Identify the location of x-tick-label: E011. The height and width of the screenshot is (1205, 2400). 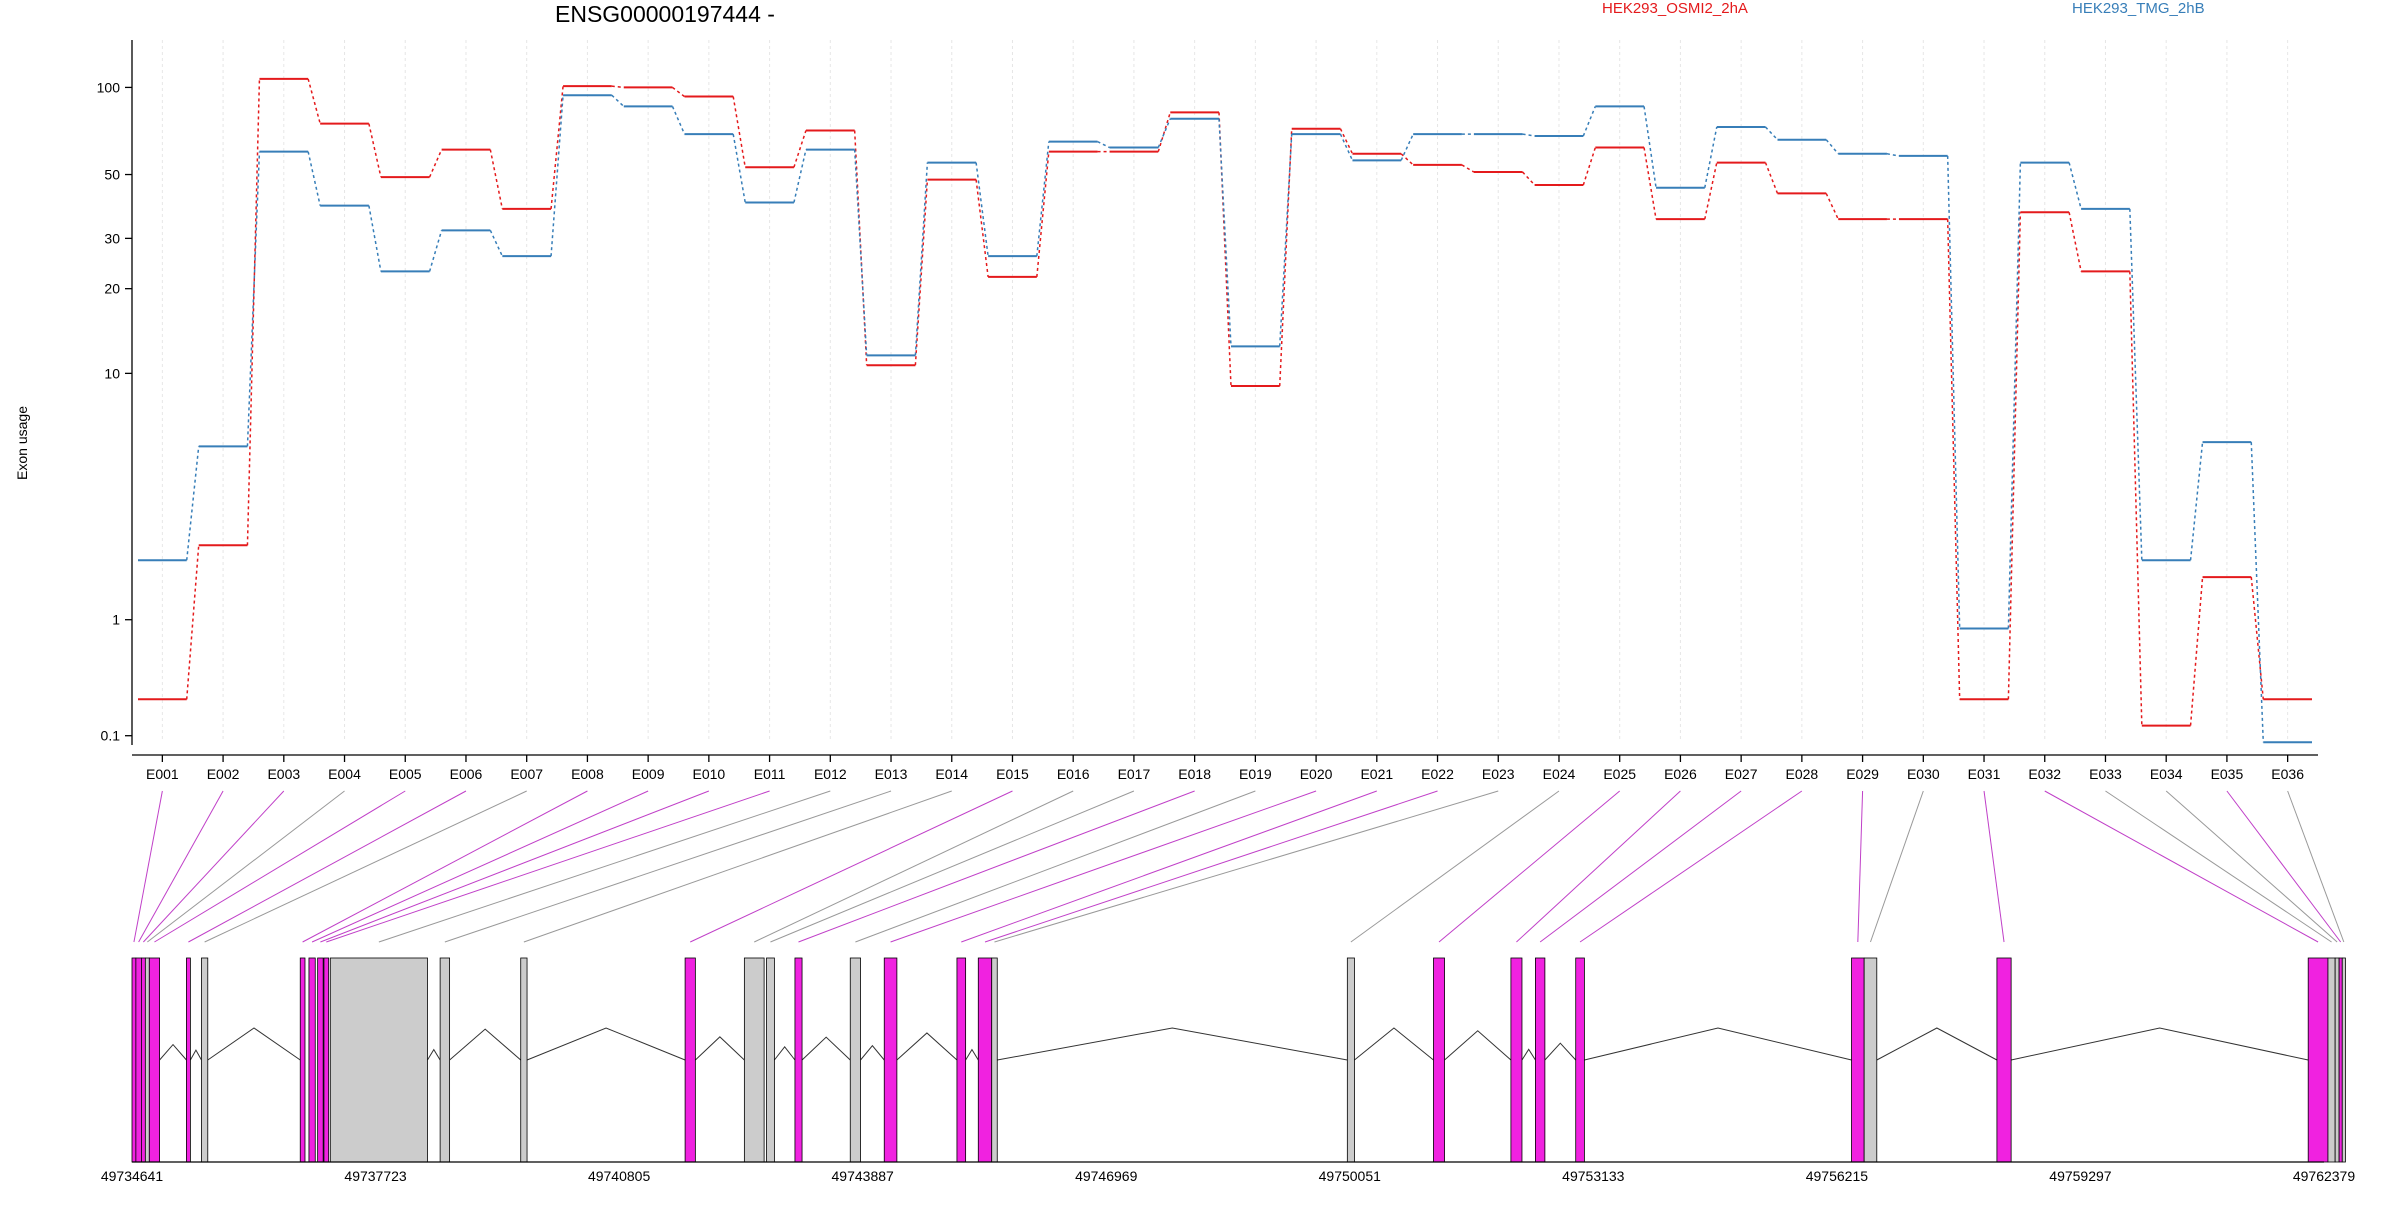
(770, 774).